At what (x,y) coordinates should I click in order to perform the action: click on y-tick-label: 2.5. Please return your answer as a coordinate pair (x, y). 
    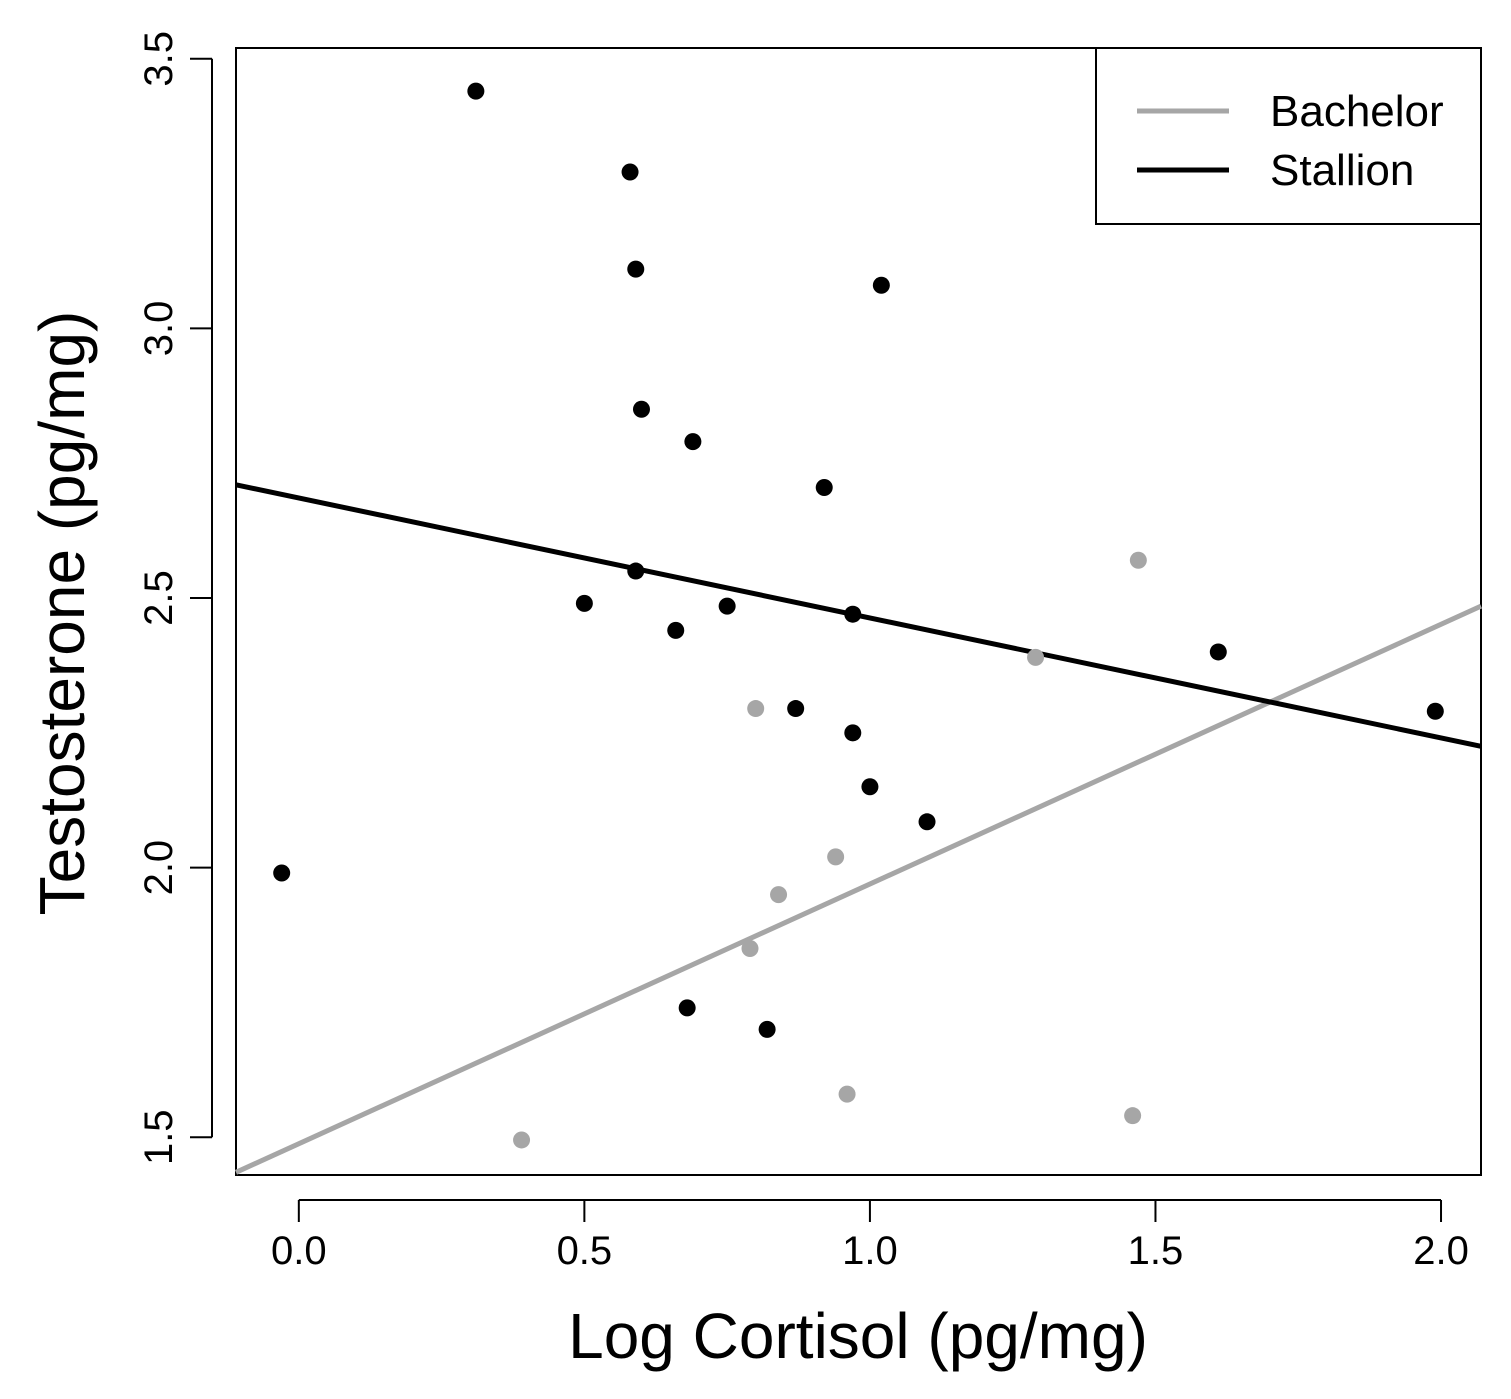
    Looking at the image, I should click on (159, 598).